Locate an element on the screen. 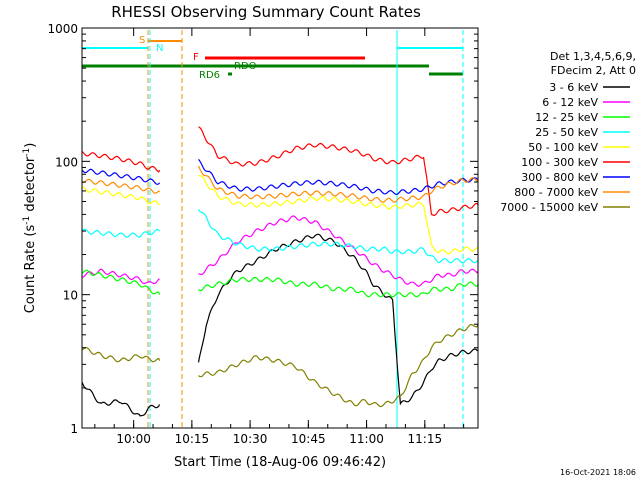 The image size is (640, 480). flag-f-label: F is located at coordinates (196, 57).